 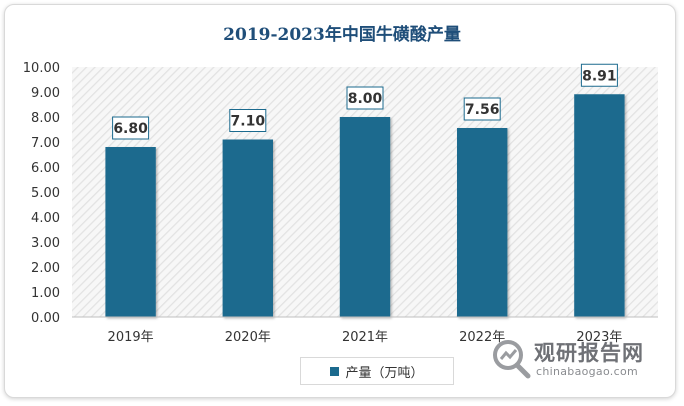 I want to click on data-label: 7.10, so click(x=248, y=122).